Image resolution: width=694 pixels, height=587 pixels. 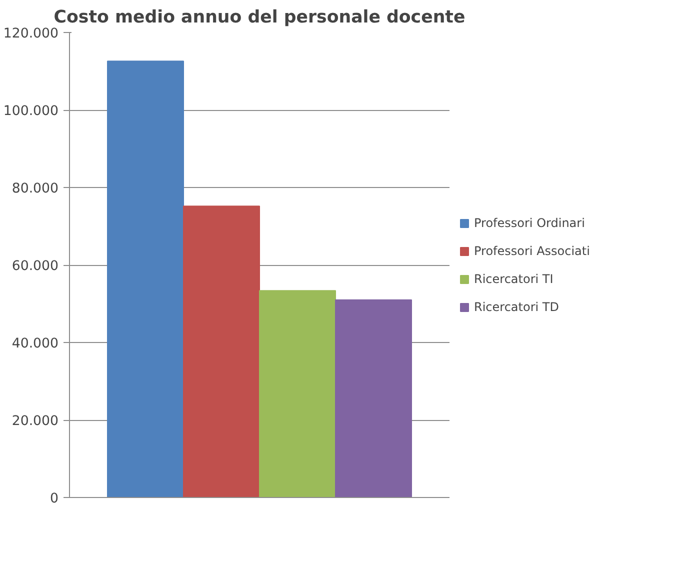 I want to click on chart-title: Costo medio annuo del personale docente, so click(x=260, y=18).